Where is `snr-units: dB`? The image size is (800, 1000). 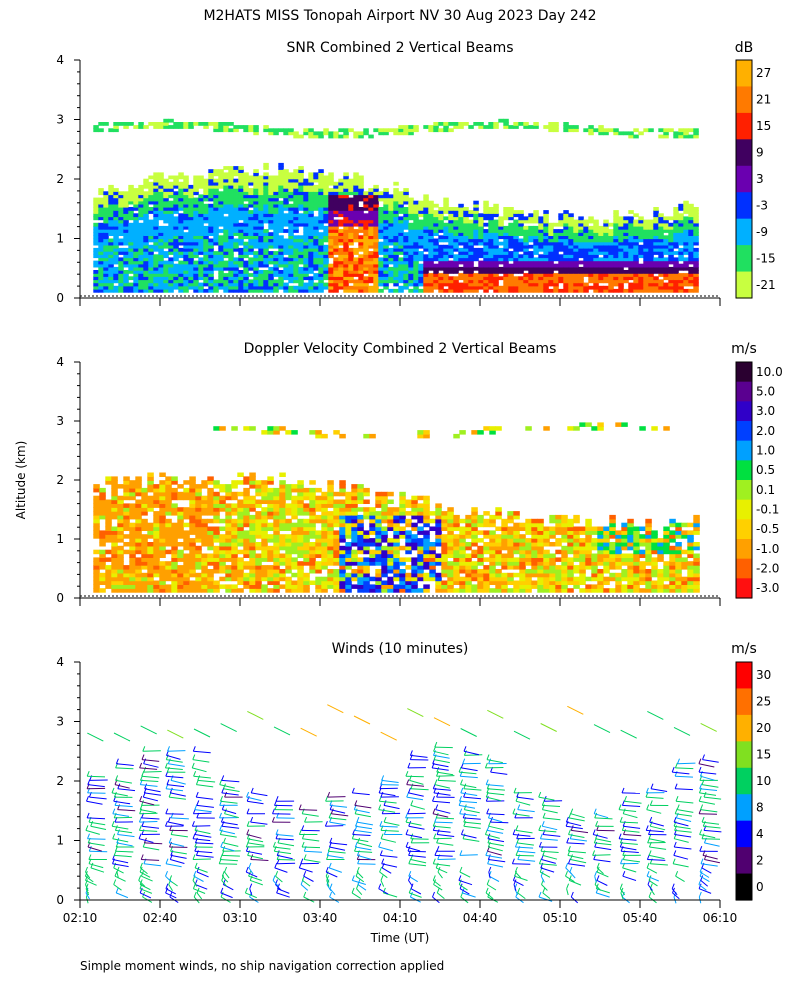
snr-units: dB is located at coordinates (744, 48).